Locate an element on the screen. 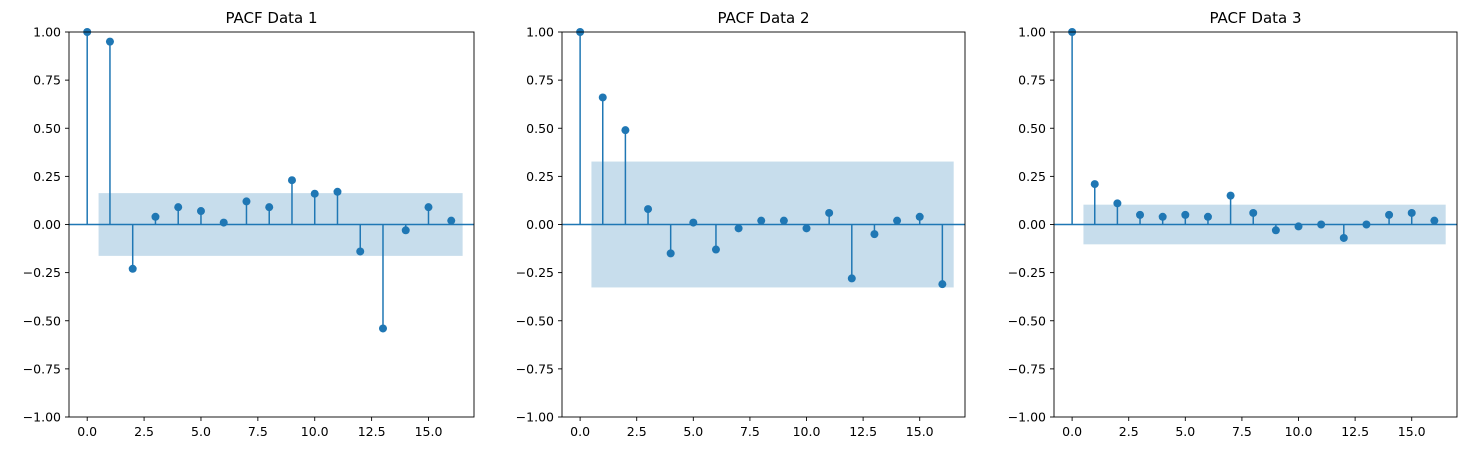  plot-title: PACF Data 1 is located at coordinates (271, 18).